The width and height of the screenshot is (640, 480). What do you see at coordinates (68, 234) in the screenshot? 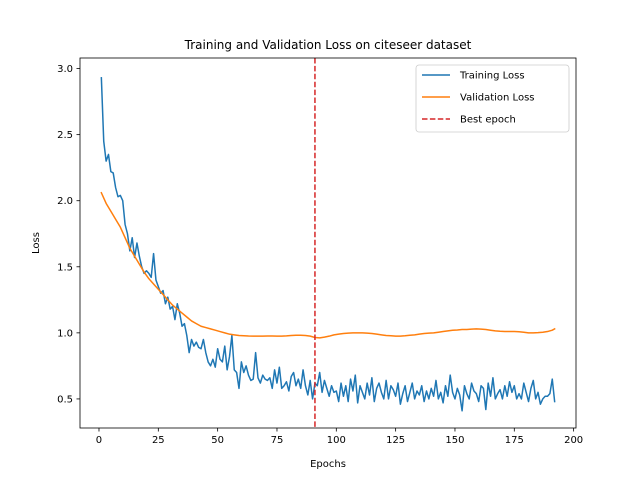
I see `y-axis-ticks: 0.5 1.0 1.5 2.0 2.5 3.0` at bounding box center [68, 234].